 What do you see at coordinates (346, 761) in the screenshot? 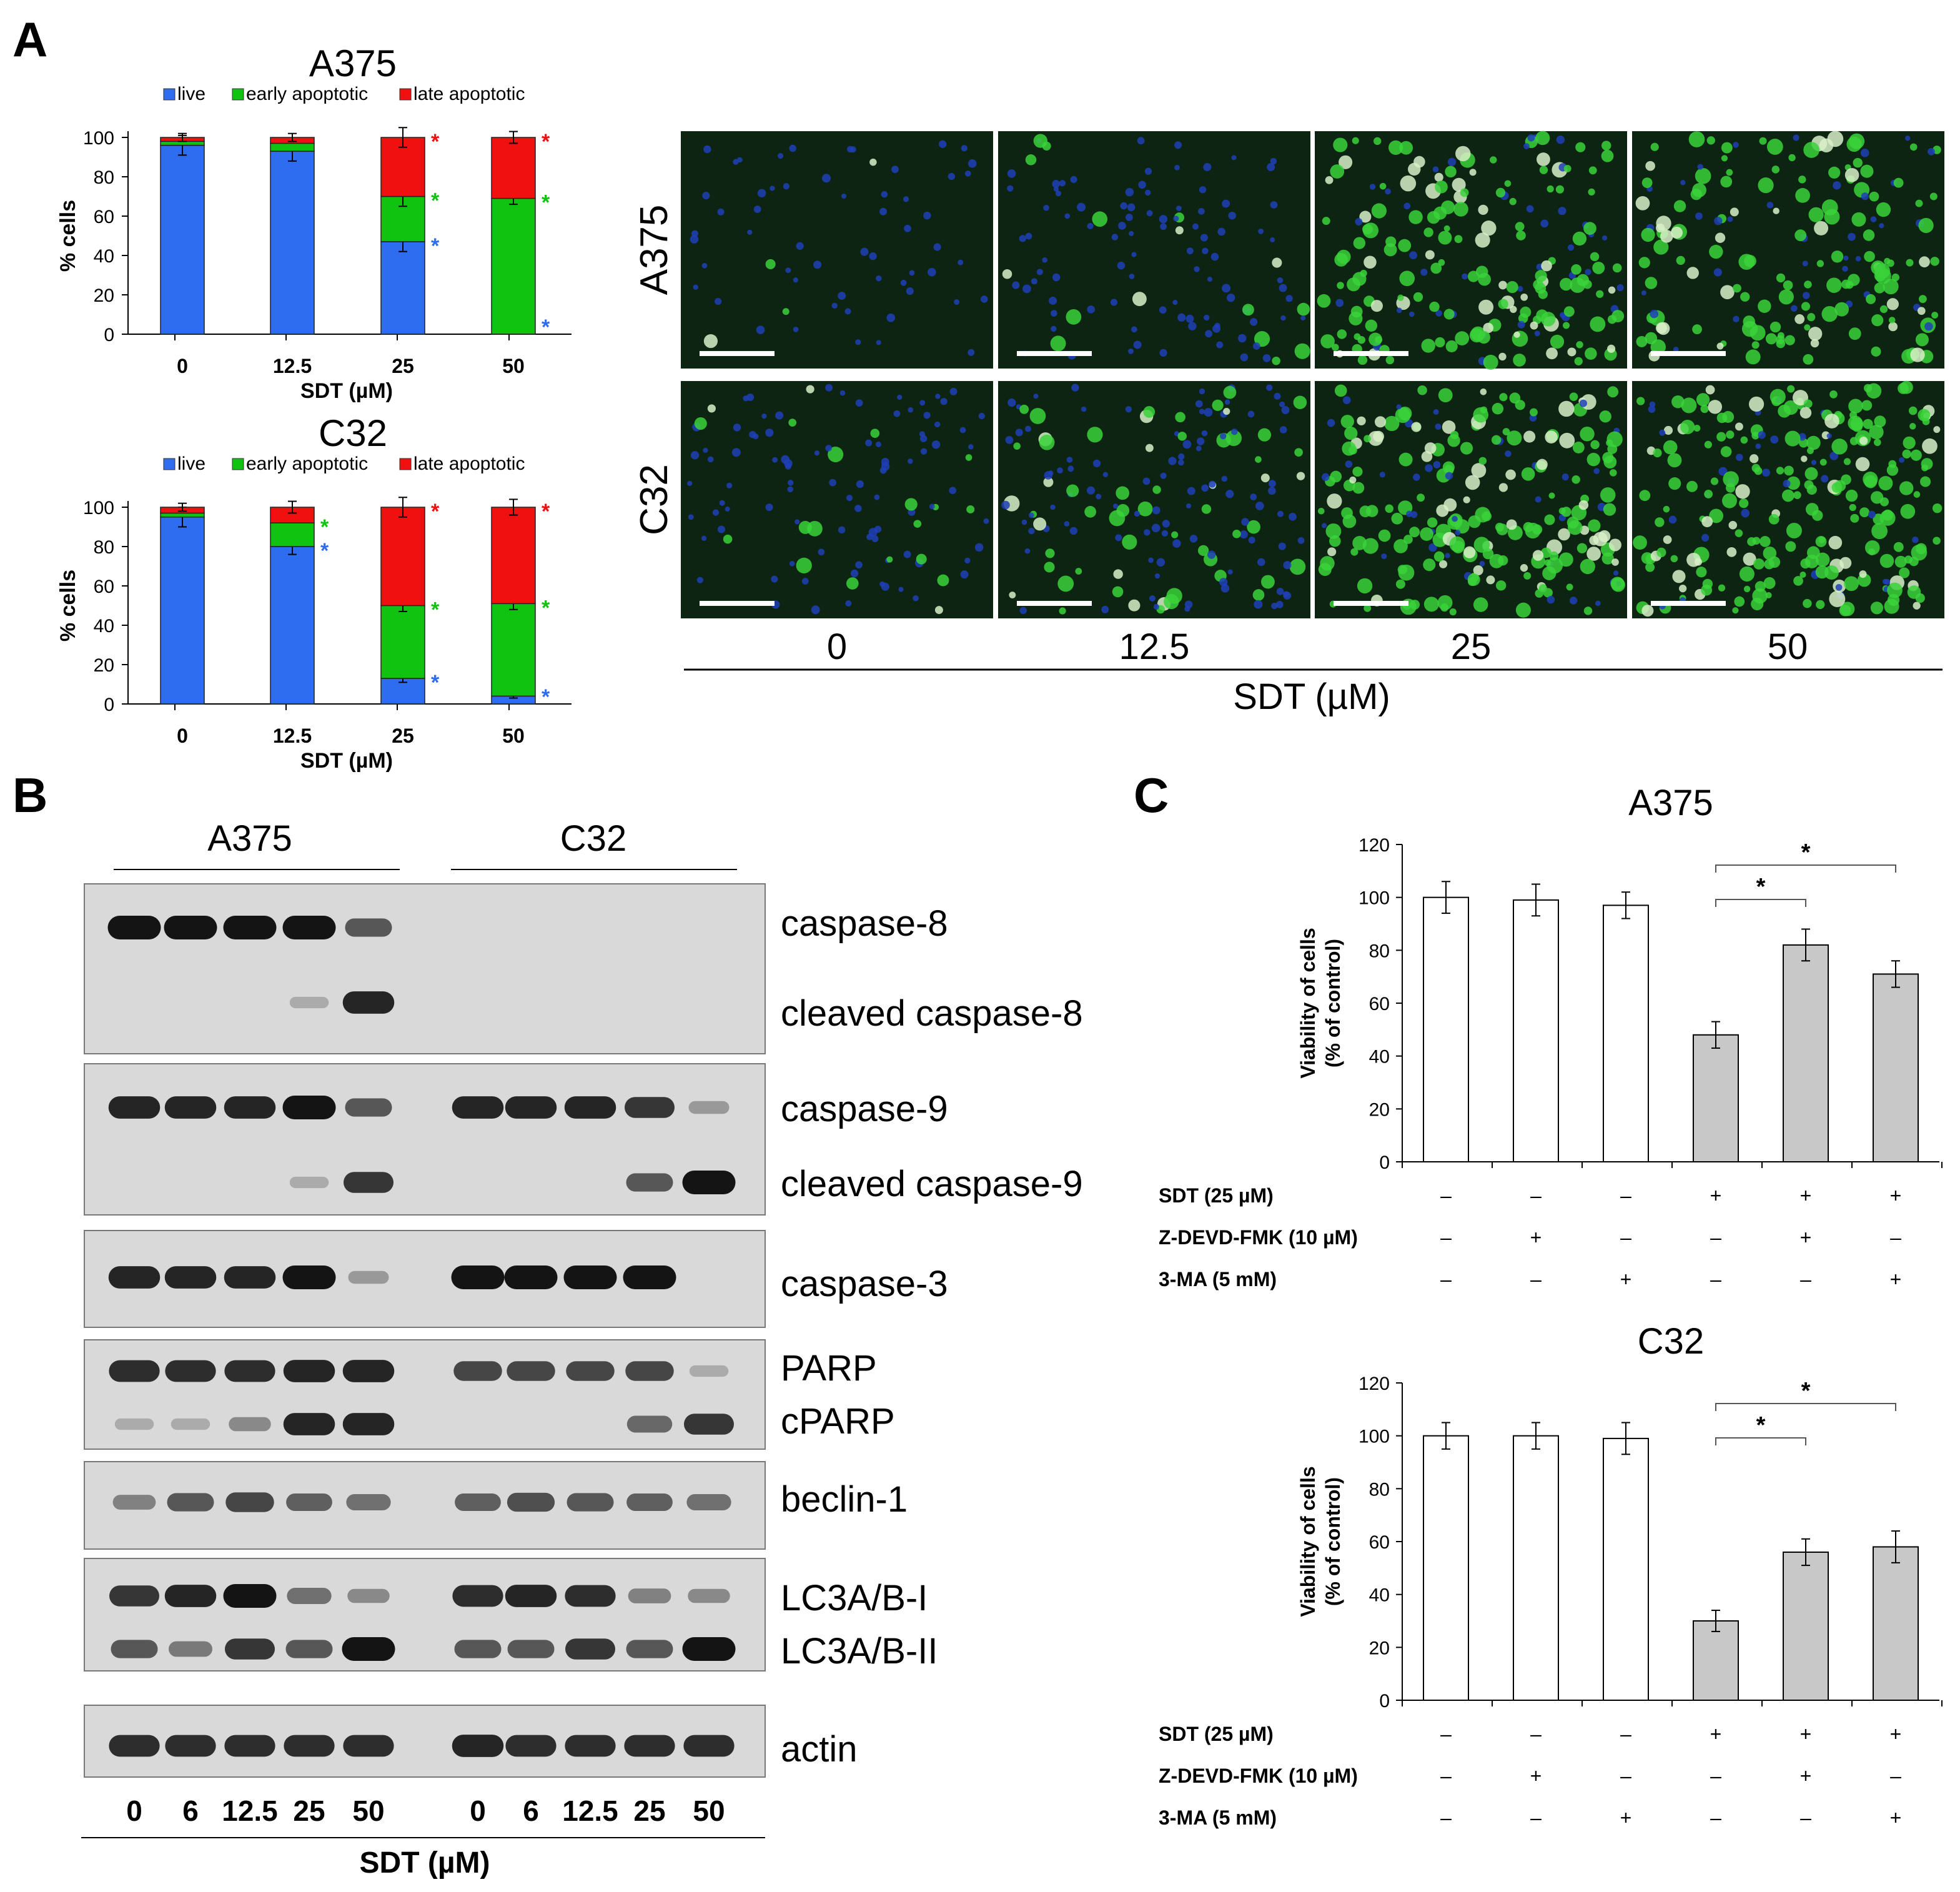
I see `x-axis-label: SDT (µM)` at bounding box center [346, 761].